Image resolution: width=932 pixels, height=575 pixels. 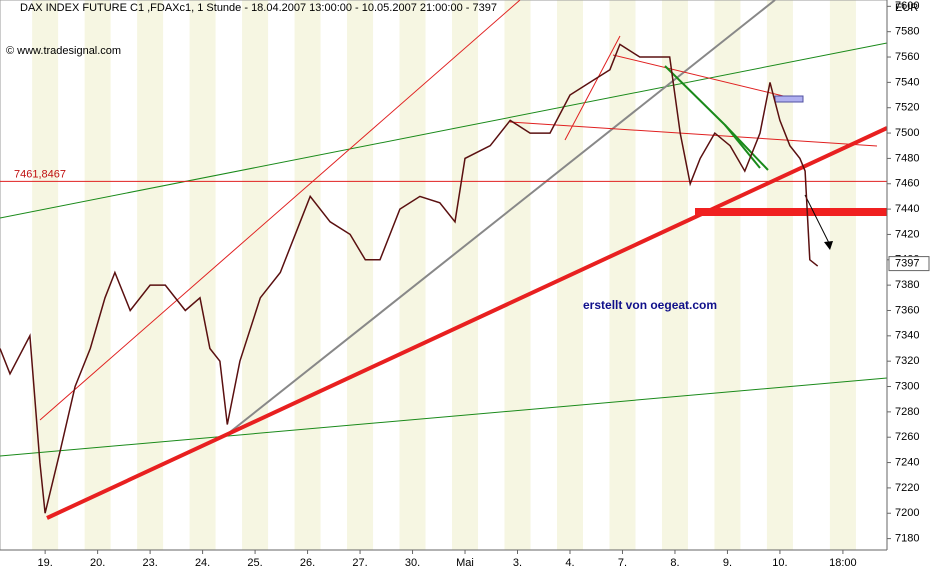 What do you see at coordinates (359, 563) in the screenshot?
I see `x-tick-label: 27.` at bounding box center [359, 563].